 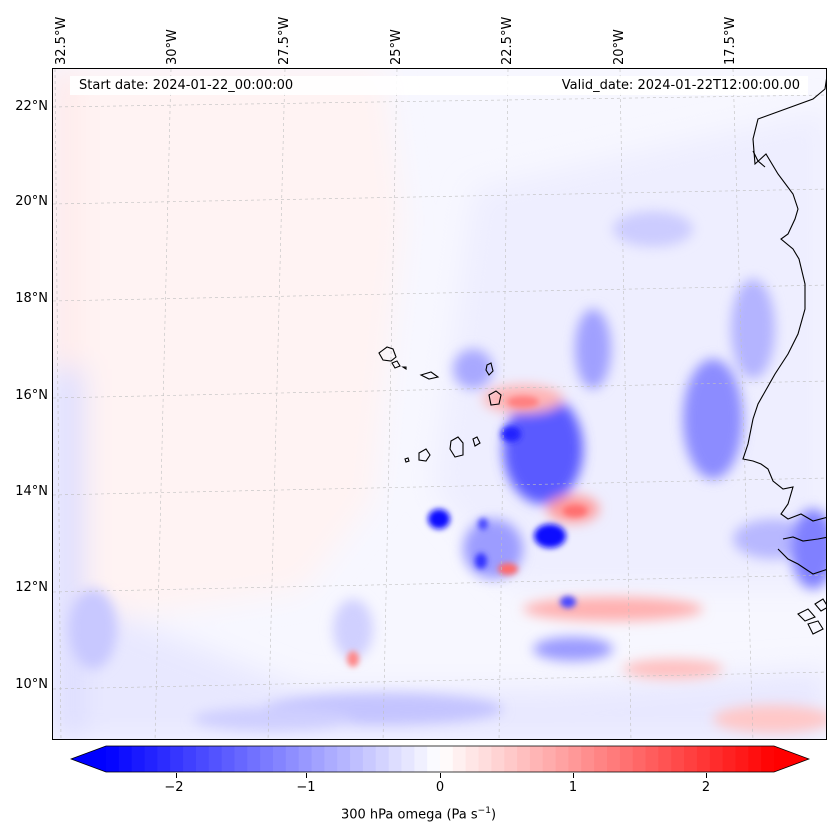 What do you see at coordinates (573, 787) in the screenshot?
I see `colorbar-tick-1: 1` at bounding box center [573, 787].